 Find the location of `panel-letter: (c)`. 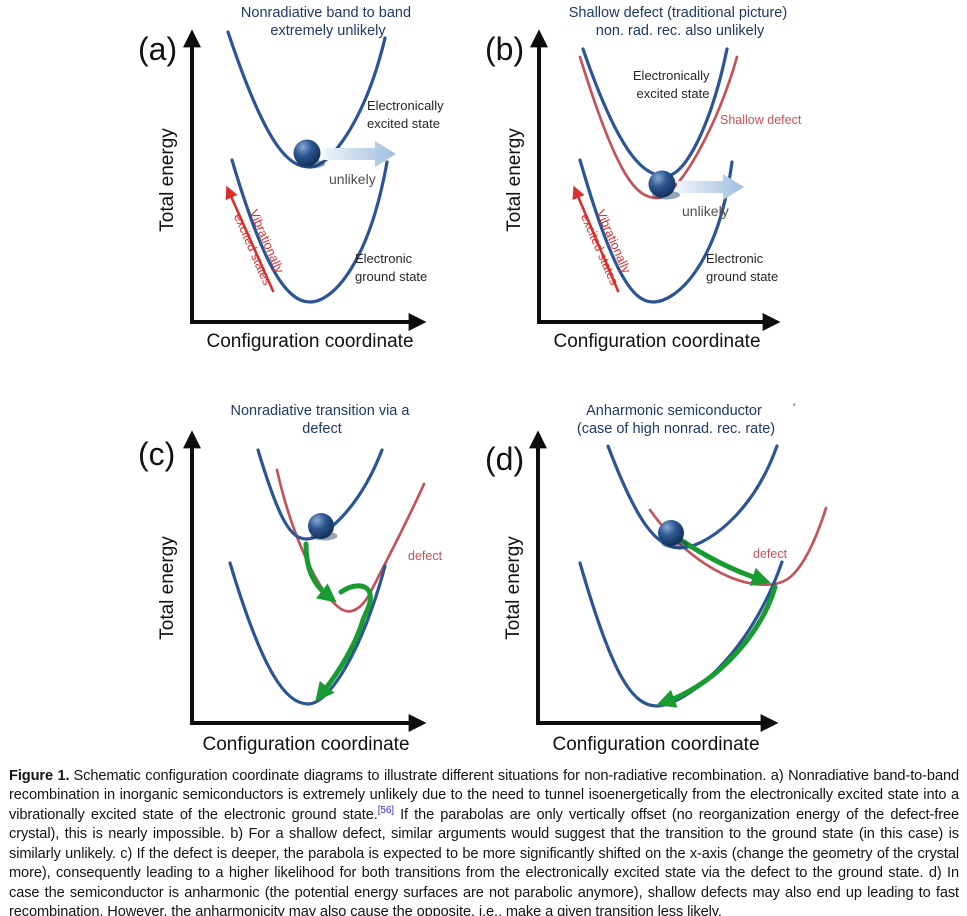

panel-letter: (c) is located at coordinates (156, 454).